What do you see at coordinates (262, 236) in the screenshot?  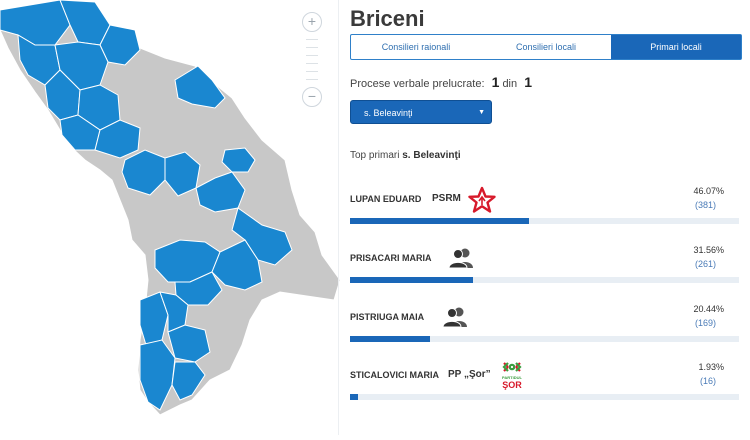 I see `map-district-anenii-noi` at bounding box center [262, 236].